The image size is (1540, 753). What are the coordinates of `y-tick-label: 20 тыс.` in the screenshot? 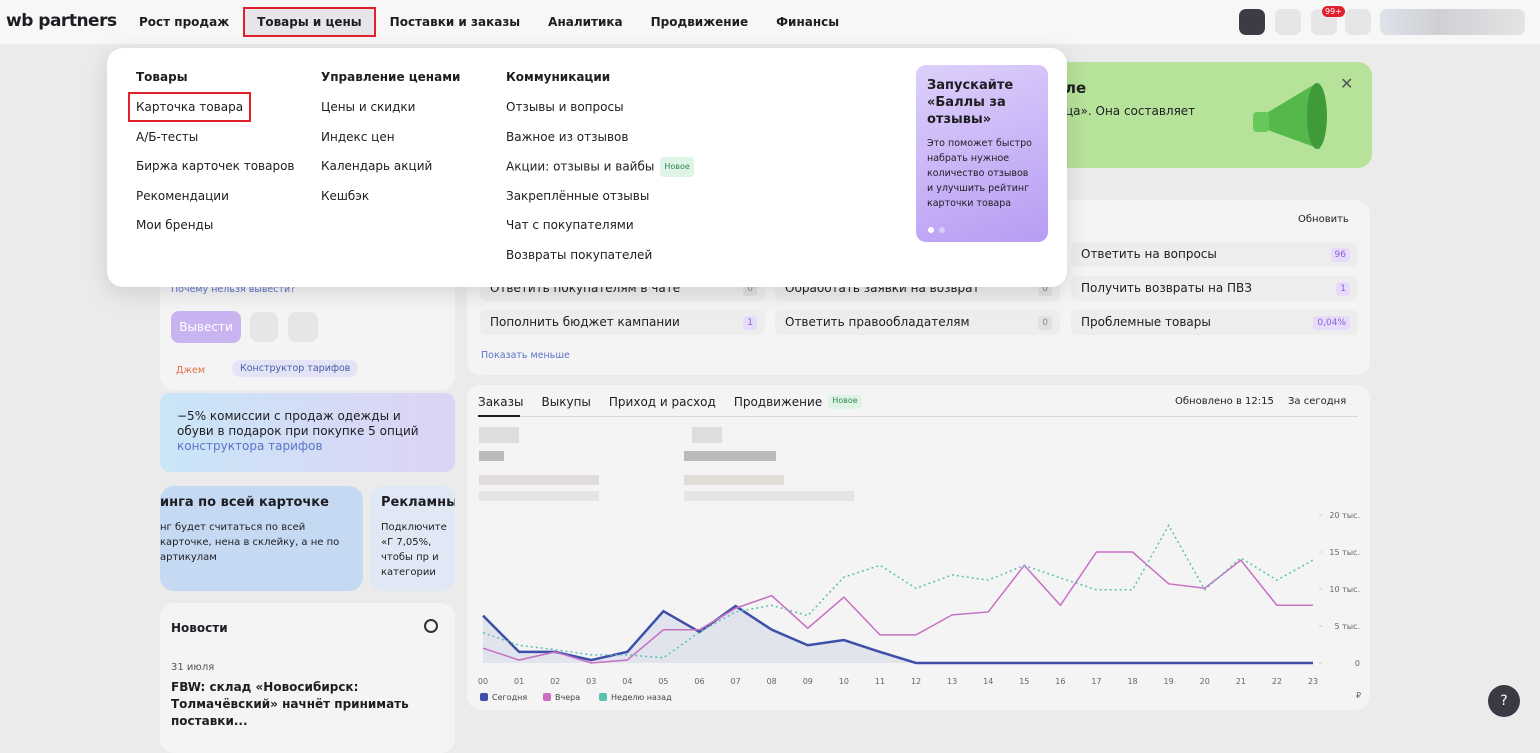 It's located at (1344, 515).